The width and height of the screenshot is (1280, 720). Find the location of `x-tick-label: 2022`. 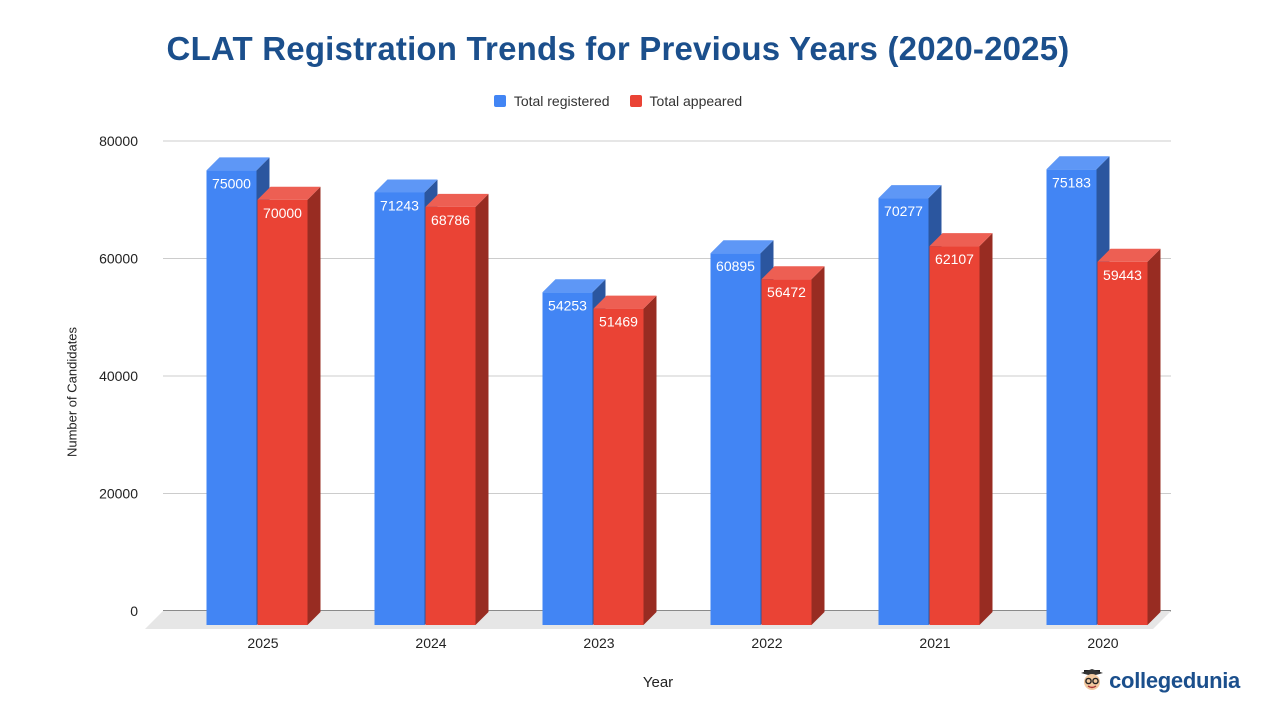

x-tick-label: 2022 is located at coordinates (766, 643).